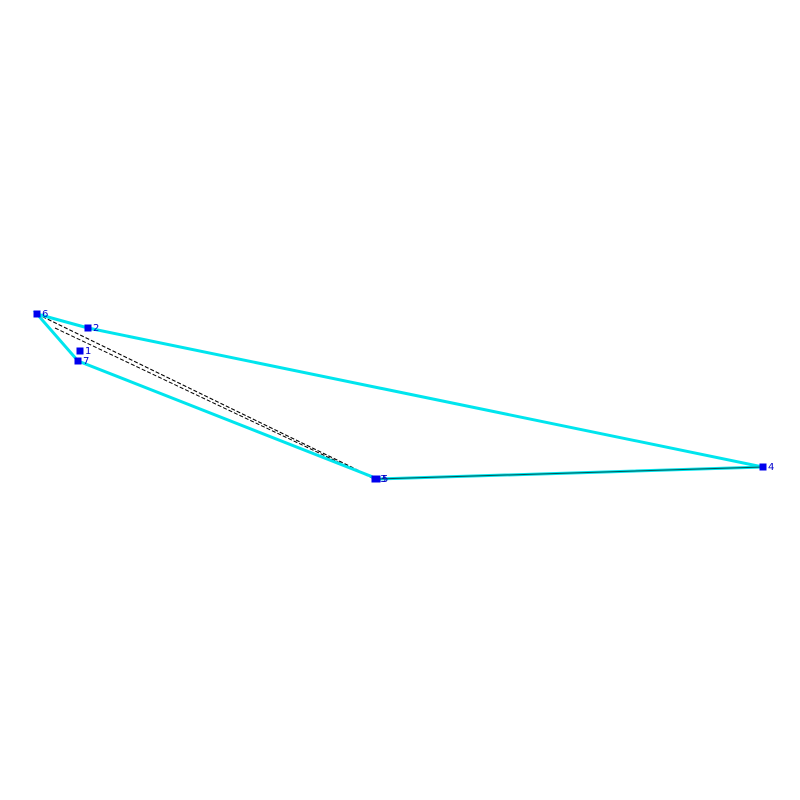 The image size is (800, 800). What do you see at coordinates (88, 351) in the screenshot?
I see `node-label: 1` at bounding box center [88, 351].